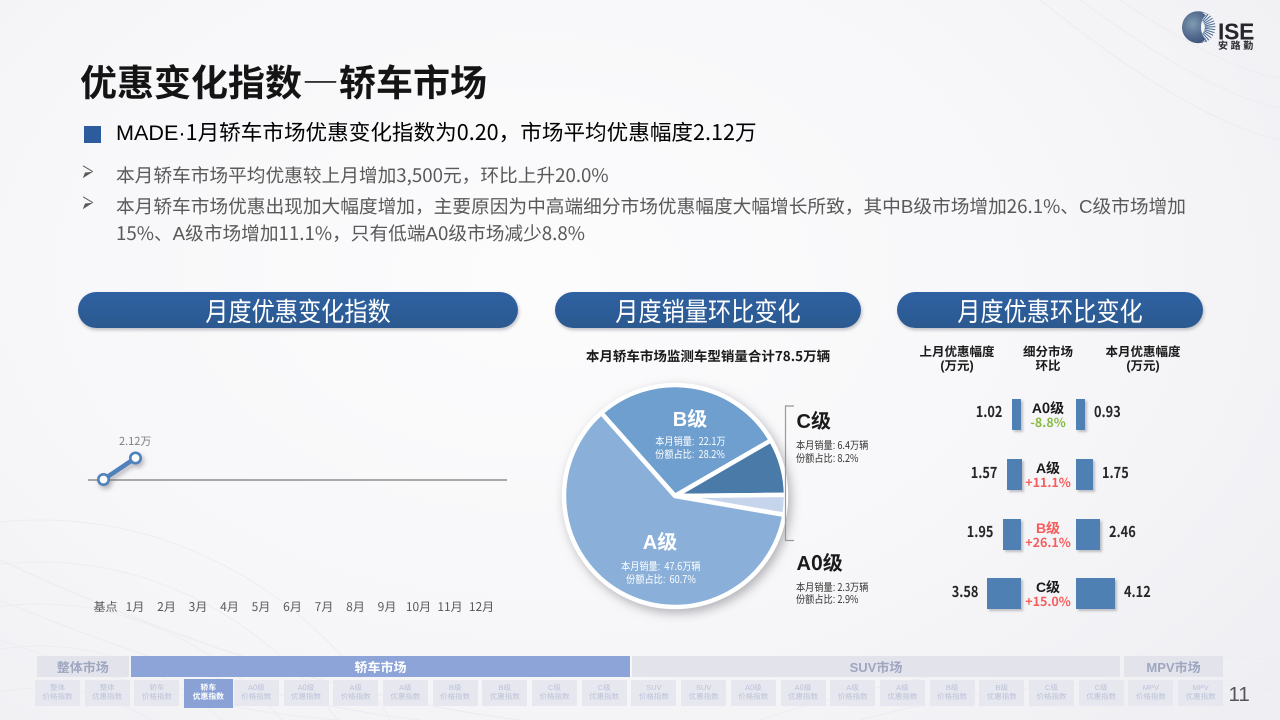  Describe the element at coordinates (1237, 44) in the screenshot. I see `svg-text: 安路勤` at that location.